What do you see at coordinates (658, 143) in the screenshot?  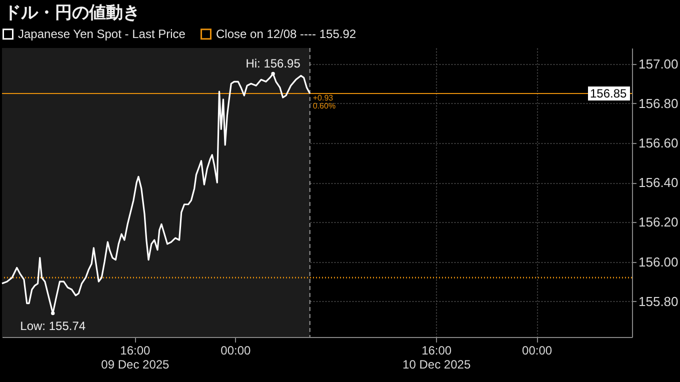 I see `y-tick-label: 156.60` at bounding box center [658, 143].